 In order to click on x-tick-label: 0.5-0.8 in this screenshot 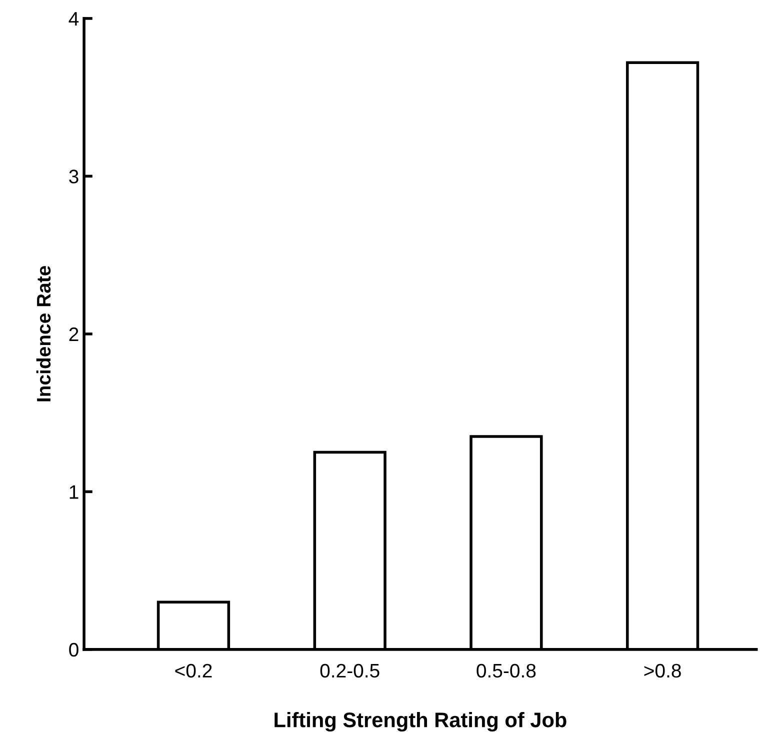, I will do `click(506, 671)`.